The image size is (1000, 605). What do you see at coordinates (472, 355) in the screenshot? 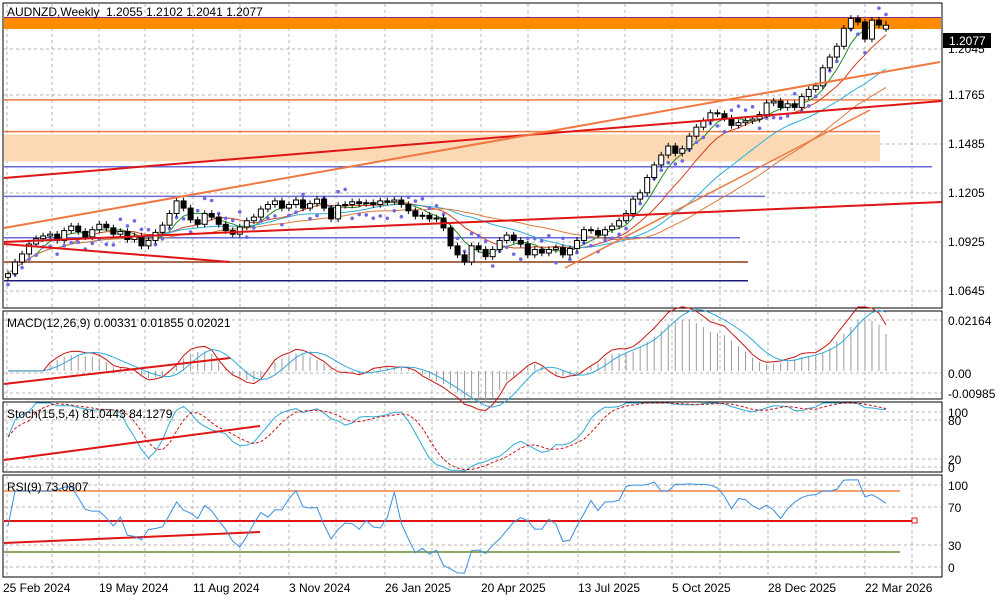
I see `macd-pane` at bounding box center [472, 355].